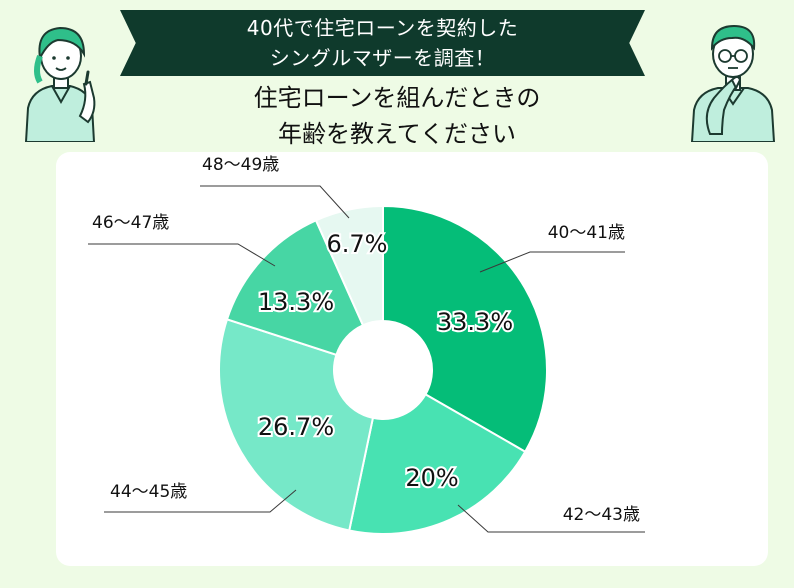  What do you see at coordinates (586, 233) in the screenshot?
I see `category-label: 40〜41歳` at bounding box center [586, 233].